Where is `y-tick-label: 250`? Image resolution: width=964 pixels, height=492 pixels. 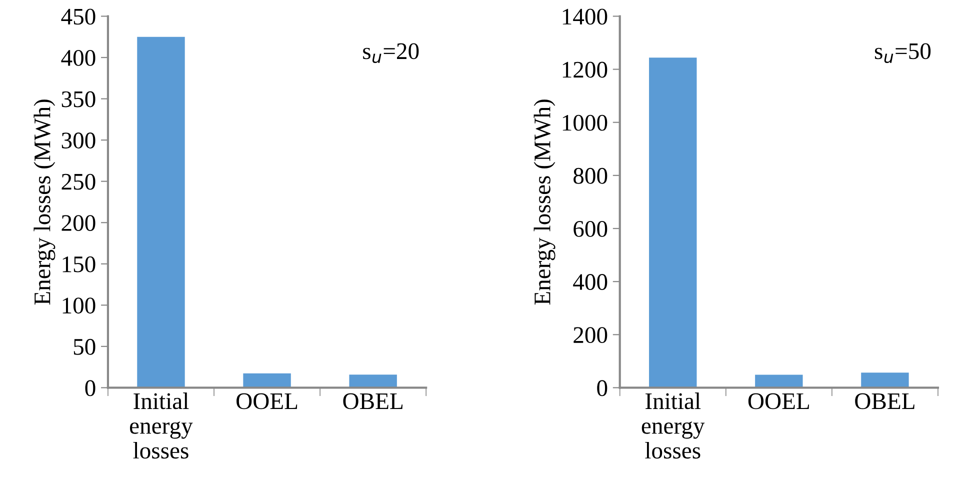
y-tick-label: 250 is located at coordinates (79, 182).